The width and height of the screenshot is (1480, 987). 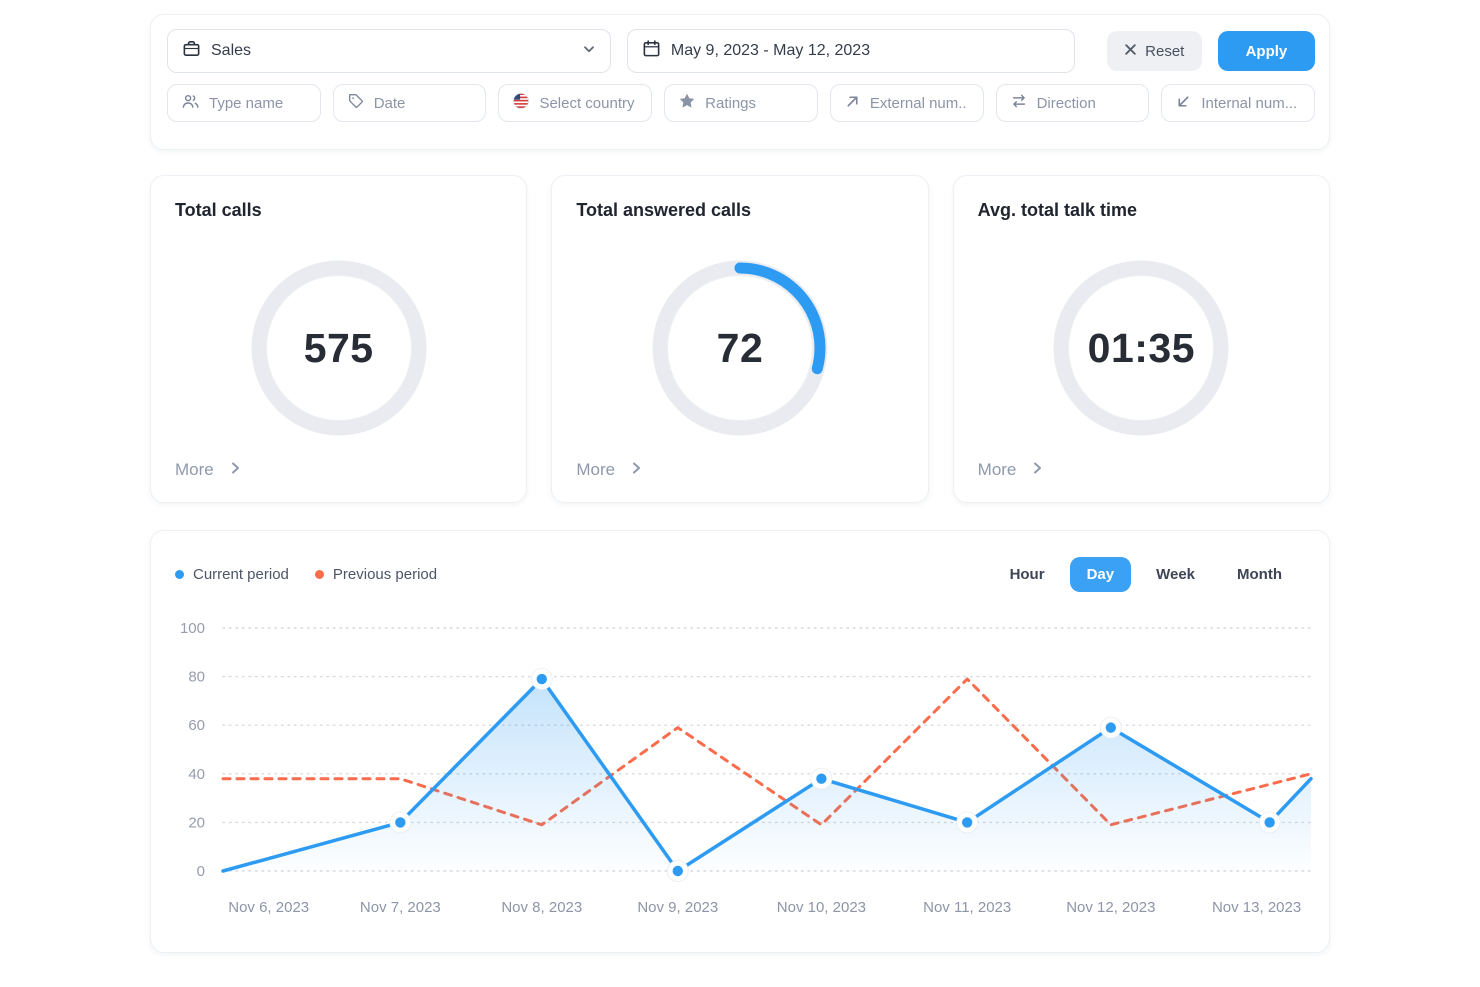 I want to click on us-flag-icon, so click(x=521, y=103).